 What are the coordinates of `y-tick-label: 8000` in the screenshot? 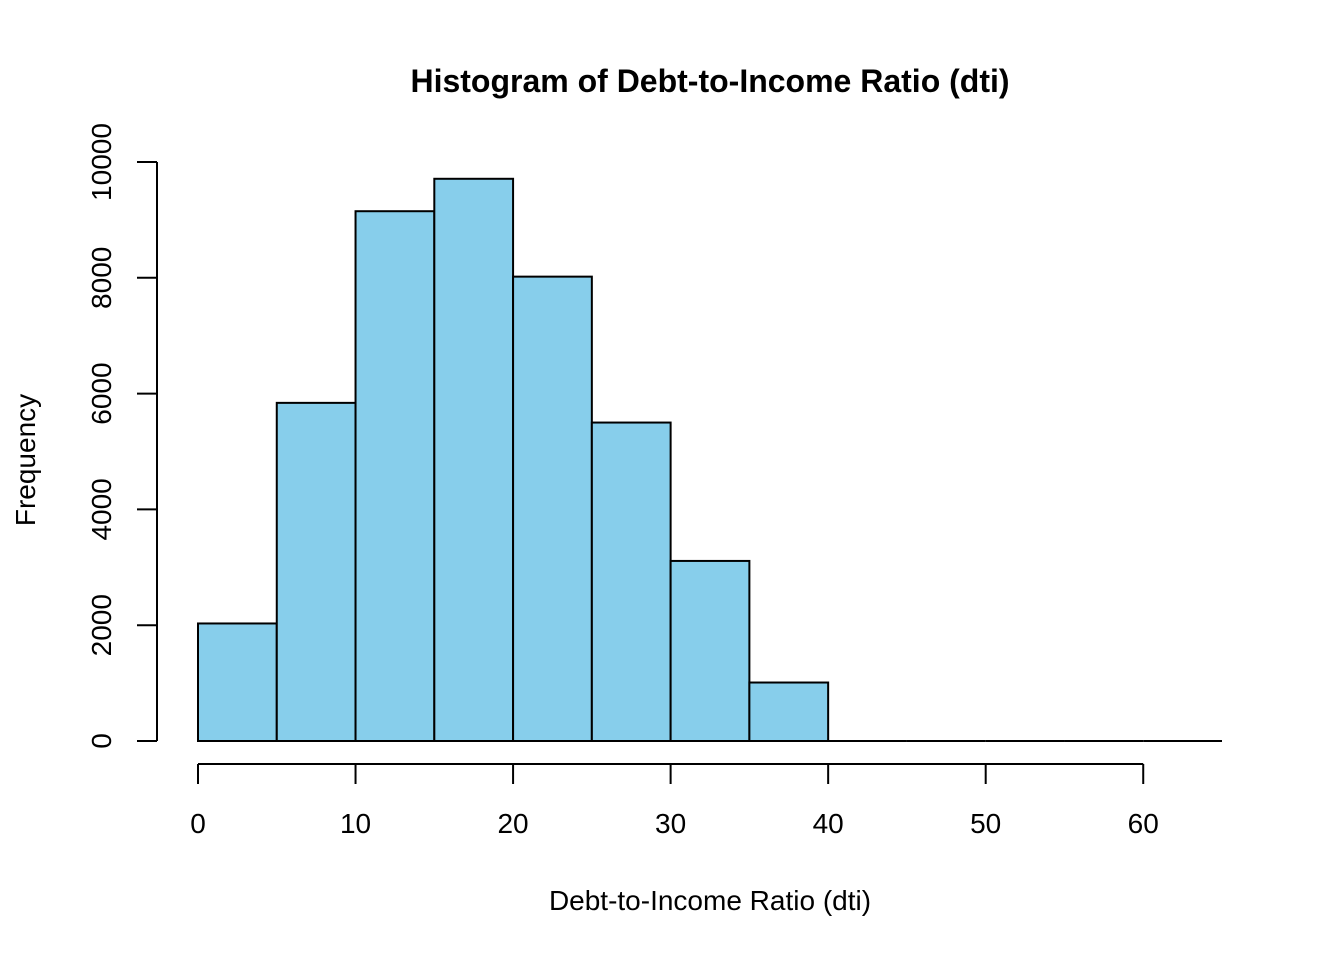 It's located at (101, 278).